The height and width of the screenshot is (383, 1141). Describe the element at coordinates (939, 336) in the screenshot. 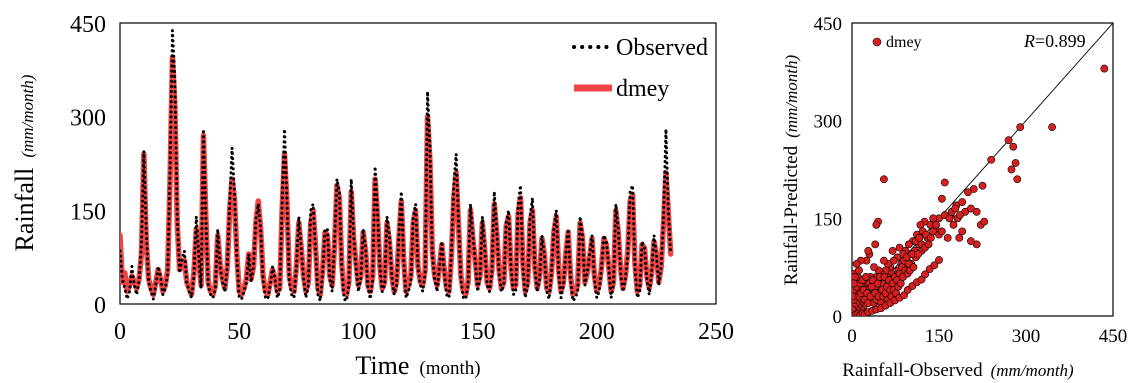

I see `scatter-x-tick-label: 150` at that location.